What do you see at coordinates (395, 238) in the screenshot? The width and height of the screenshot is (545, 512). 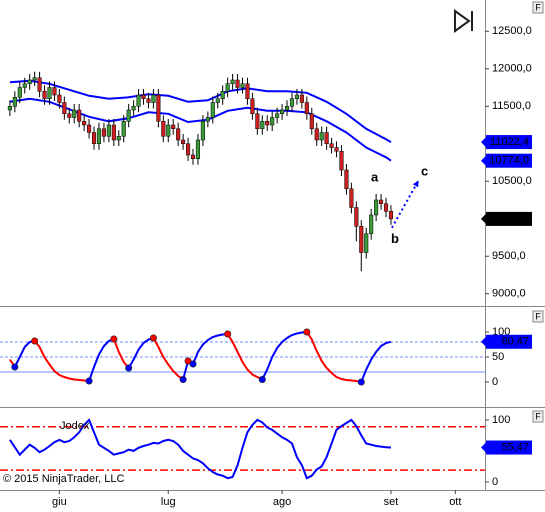 I see `annotation: b` at bounding box center [395, 238].